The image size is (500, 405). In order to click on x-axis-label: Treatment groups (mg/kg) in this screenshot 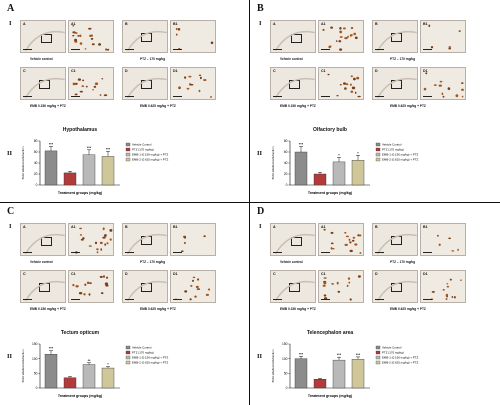, I will do `click(330, 396)`.